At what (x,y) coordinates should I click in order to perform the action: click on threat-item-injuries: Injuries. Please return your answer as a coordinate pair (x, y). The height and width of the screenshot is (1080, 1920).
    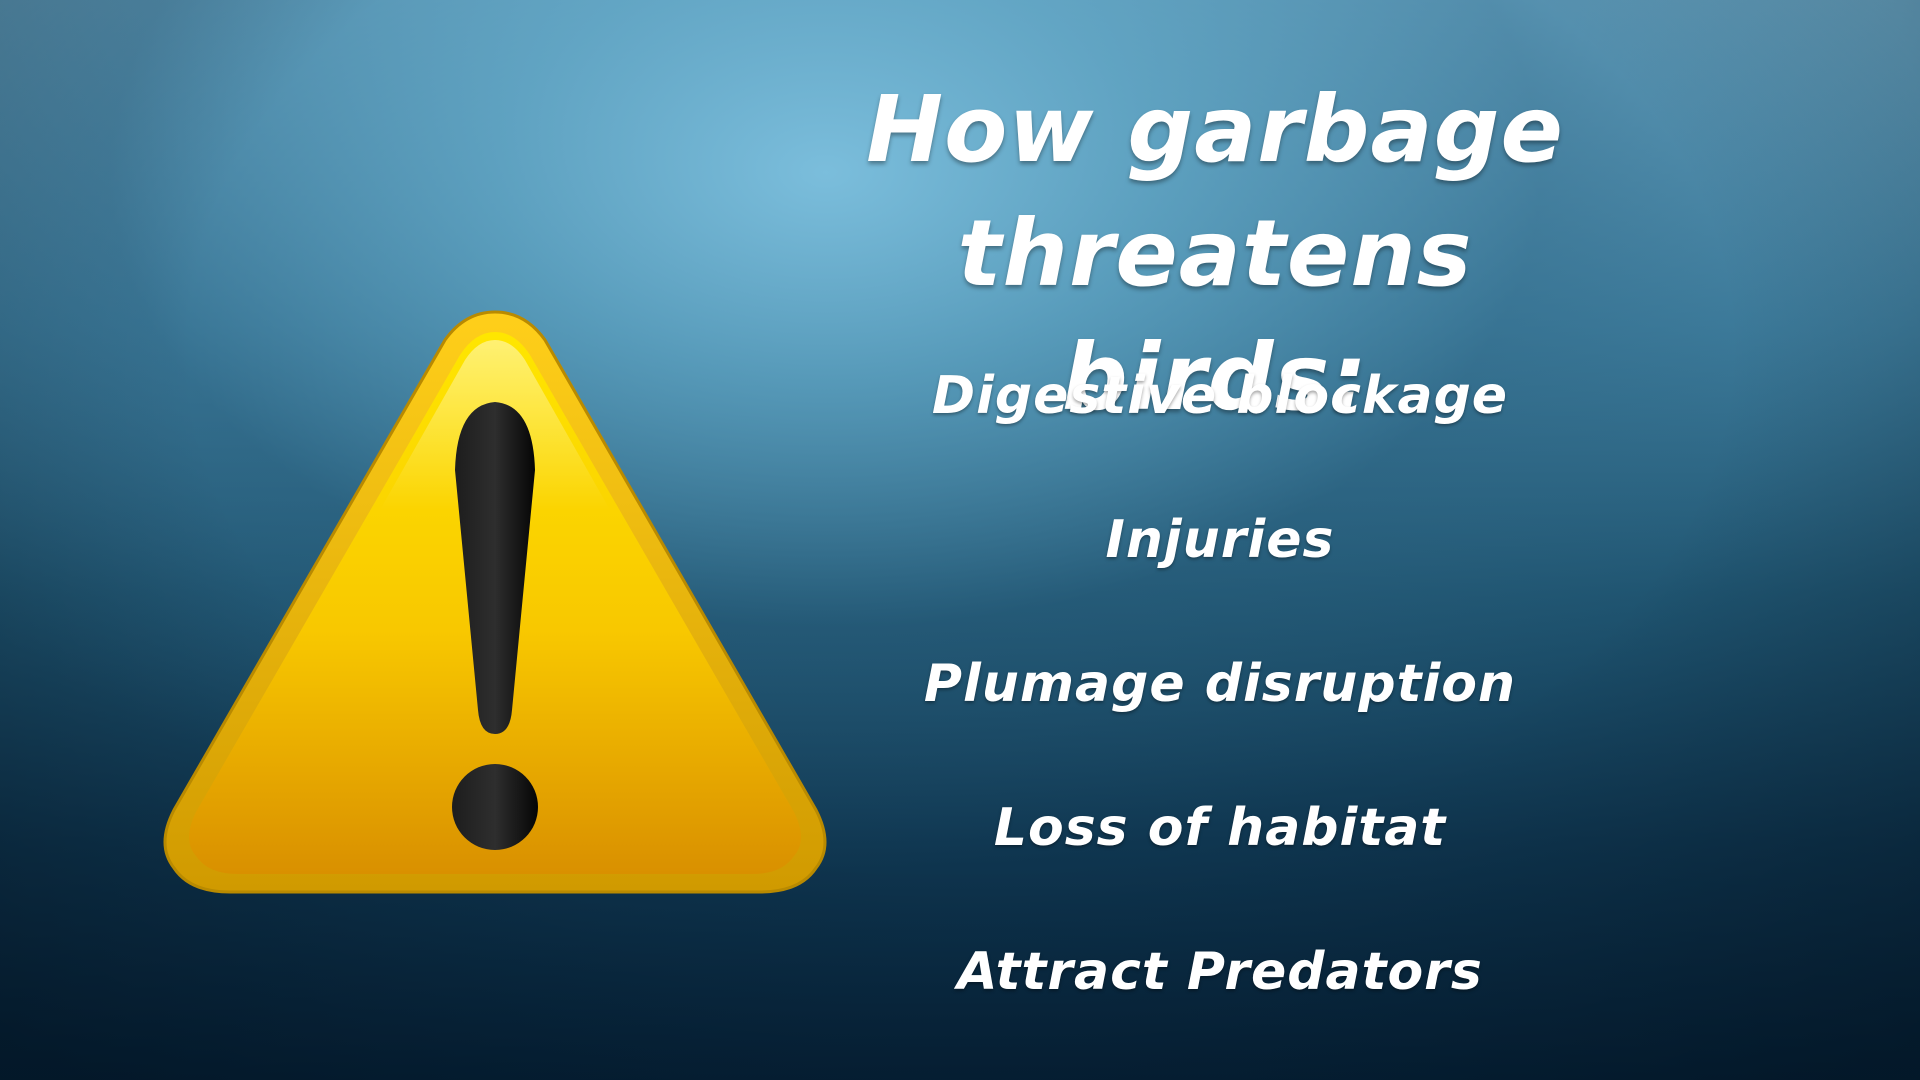
    Looking at the image, I should click on (1220, 540).